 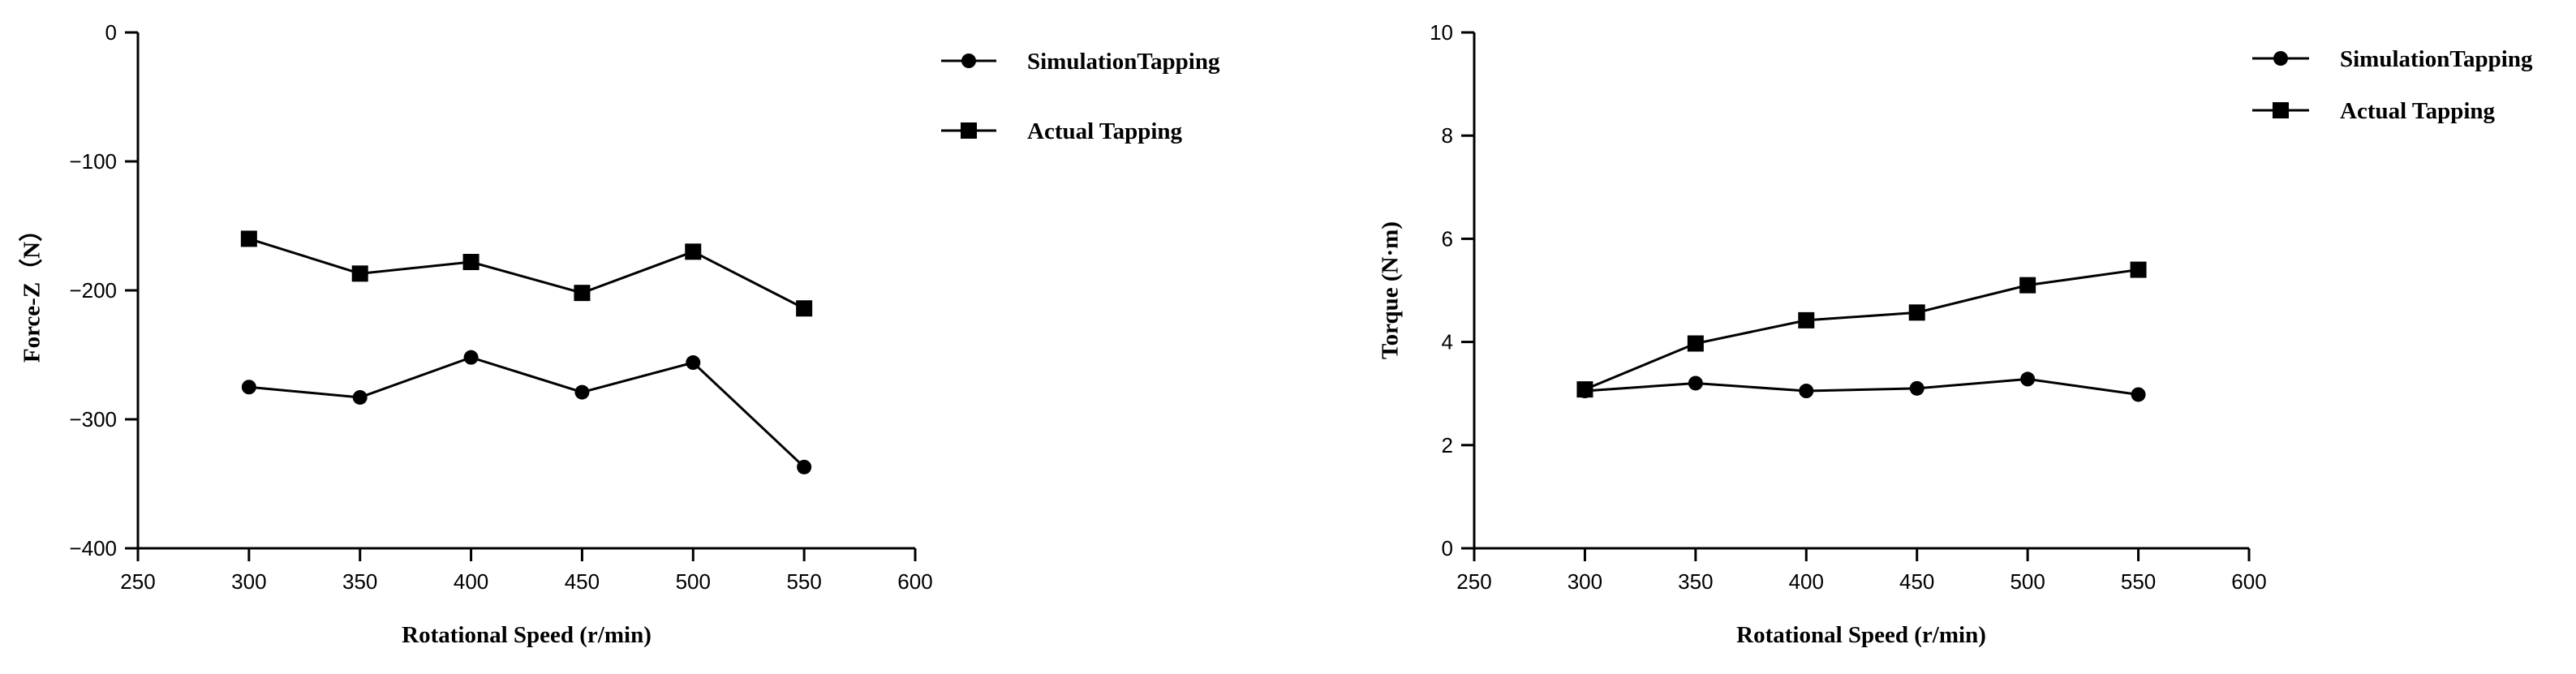 What do you see at coordinates (1447, 239) in the screenshot?
I see `y-tick-label: 6` at bounding box center [1447, 239].